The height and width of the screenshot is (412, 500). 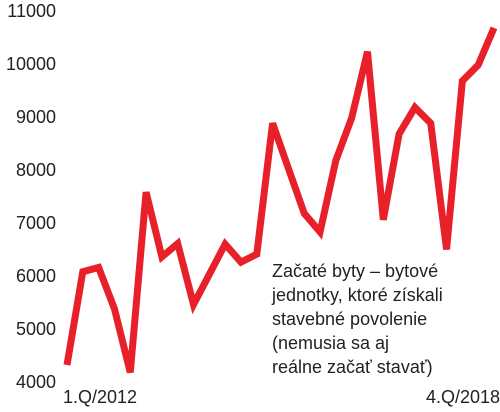 What do you see at coordinates (36, 117) in the screenshot?
I see `y-tick-label: 9000` at bounding box center [36, 117].